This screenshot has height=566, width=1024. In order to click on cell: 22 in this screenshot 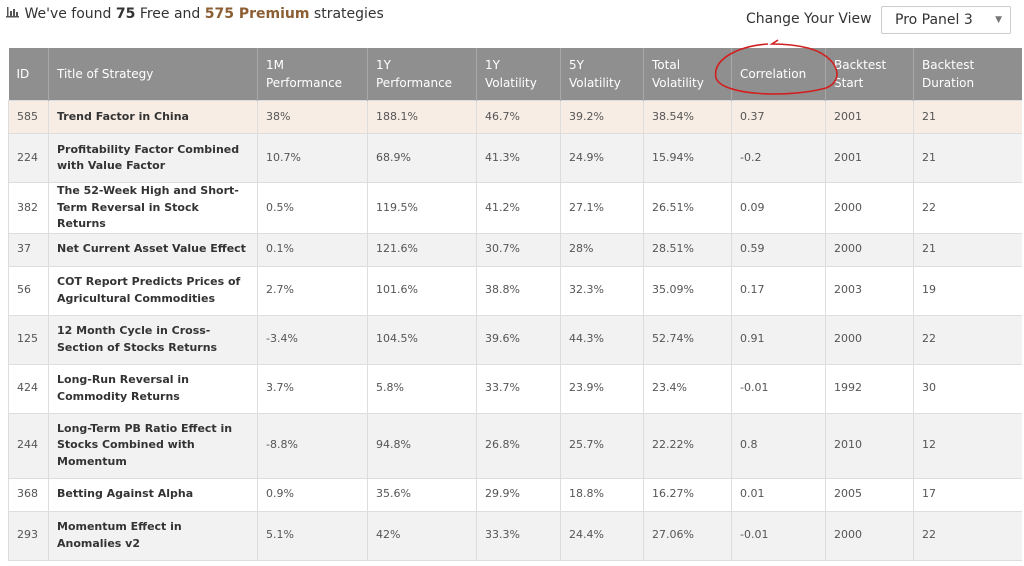, I will do `click(967, 535)`.